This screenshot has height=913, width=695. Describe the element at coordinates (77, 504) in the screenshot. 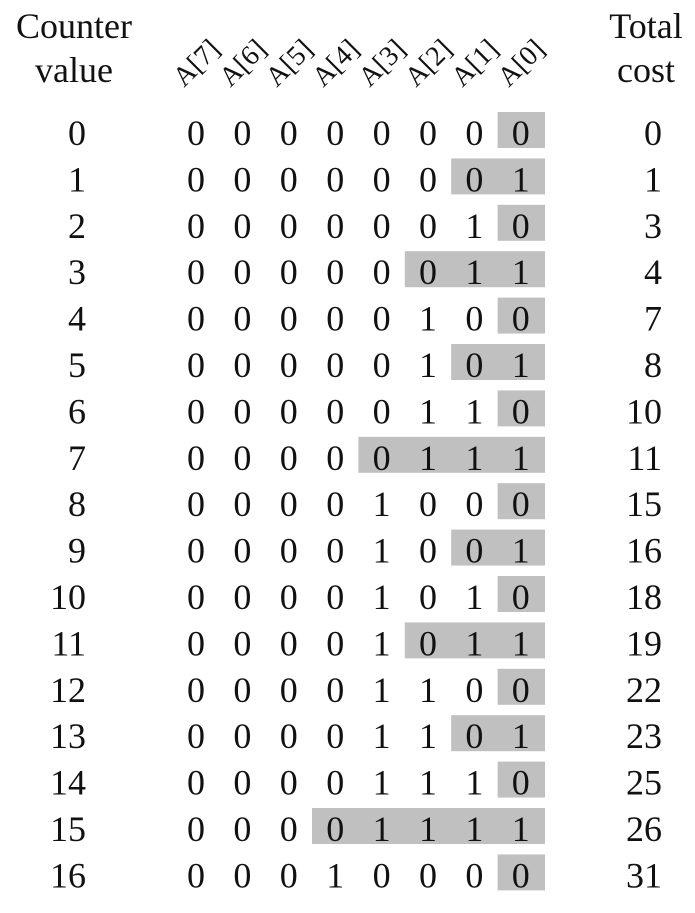

I see `counter-value: 8` at that location.